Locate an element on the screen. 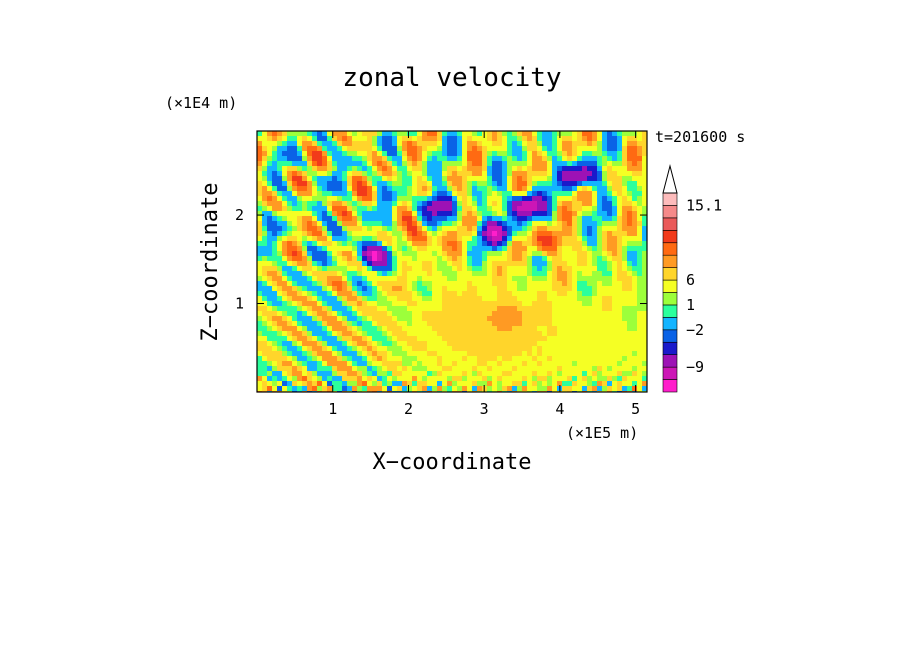 Image resolution: width=904 pixels, height=654 pixels. y-tick-label: 2 is located at coordinates (239, 215).